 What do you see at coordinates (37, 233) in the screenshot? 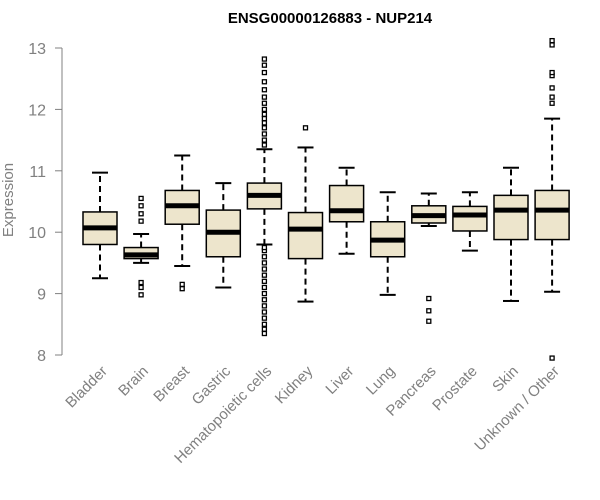
I see `y-tick-label: 10` at bounding box center [37, 233].